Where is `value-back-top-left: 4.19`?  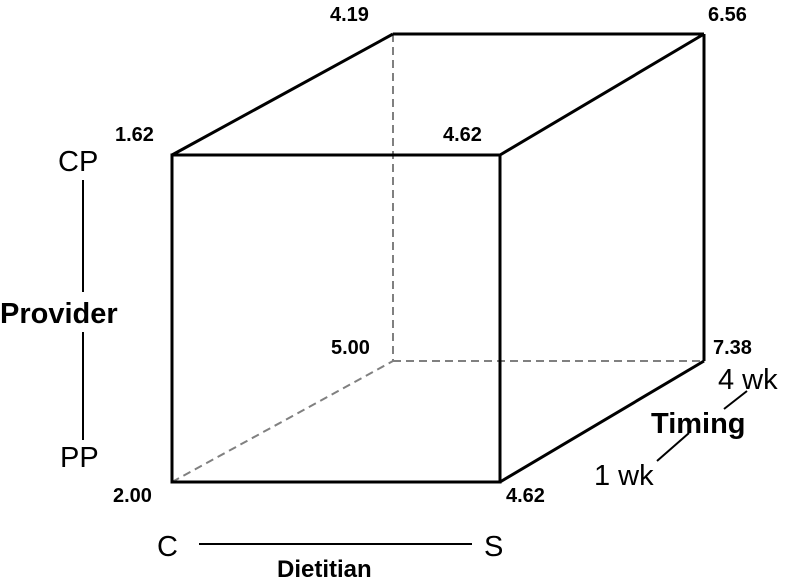
value-back-top-left: 4.19 is located at coordinates (349, 15).